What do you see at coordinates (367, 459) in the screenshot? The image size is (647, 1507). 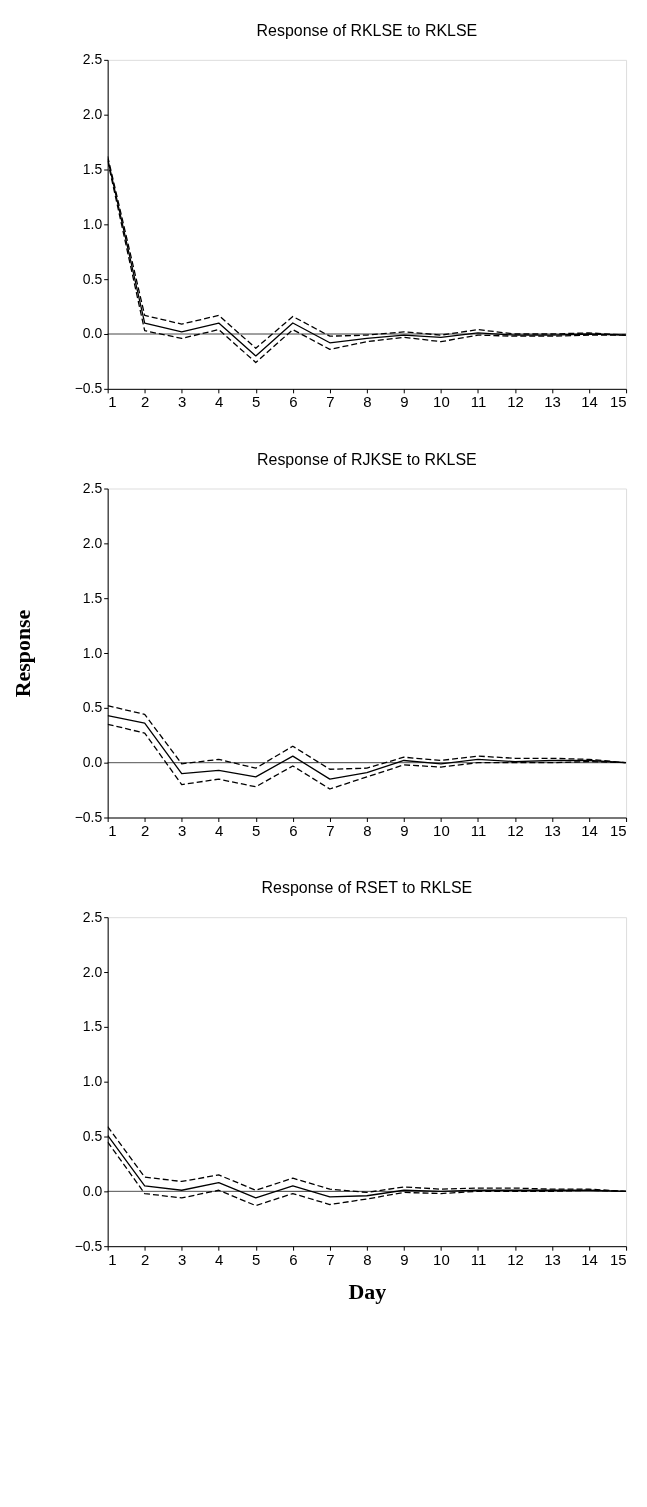 I see `chart-title: Response of RJKSE to RKLSE` at bounding box center [367, 459].